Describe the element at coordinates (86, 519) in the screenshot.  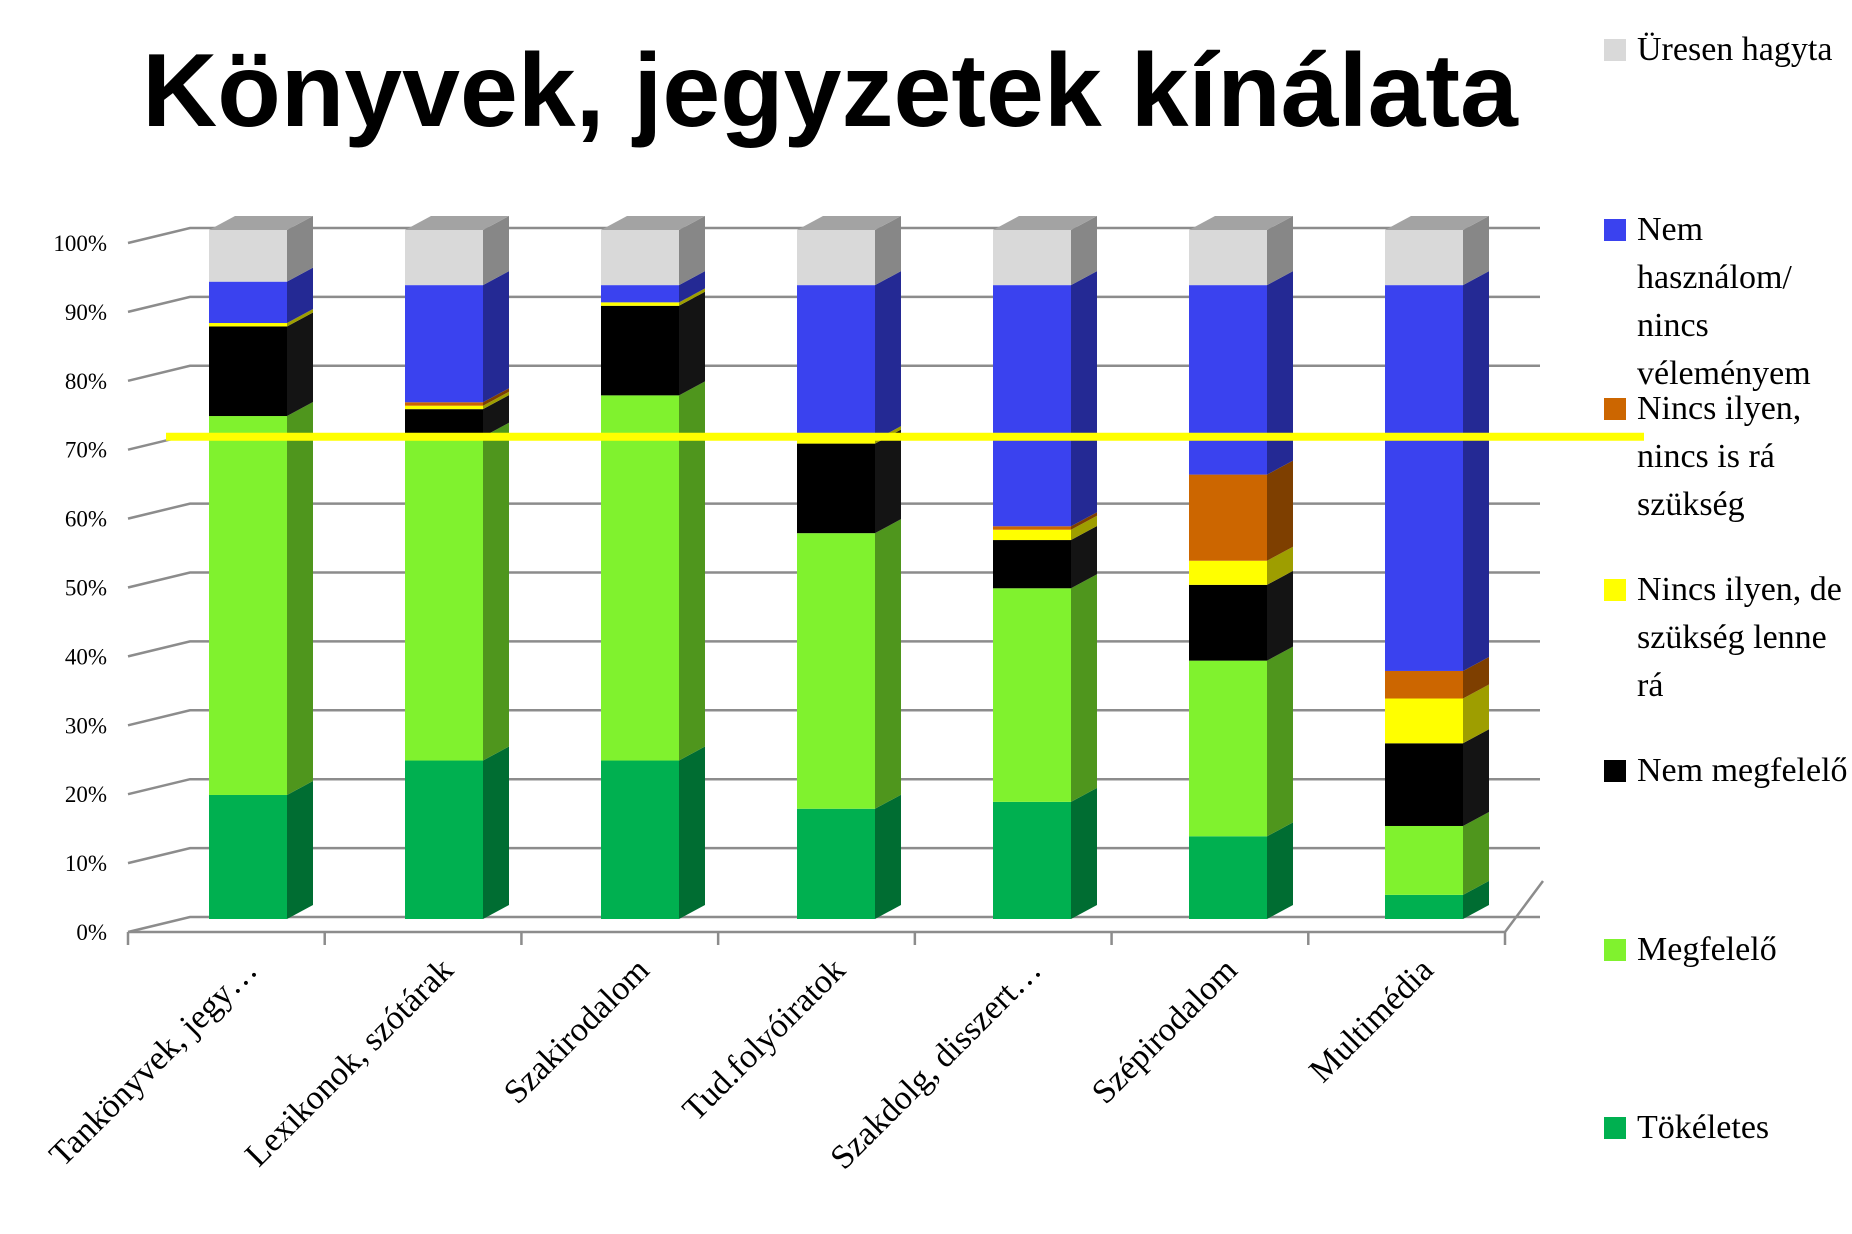
I see `y-tick-label: 60%` at that location.